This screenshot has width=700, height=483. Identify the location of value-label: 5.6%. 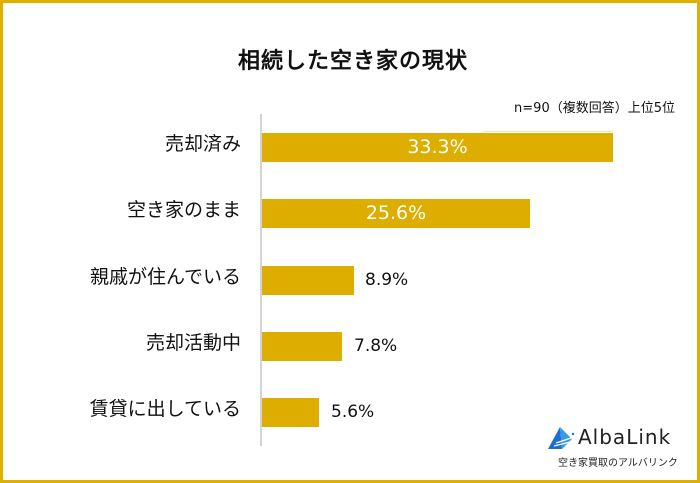
(353, 412).